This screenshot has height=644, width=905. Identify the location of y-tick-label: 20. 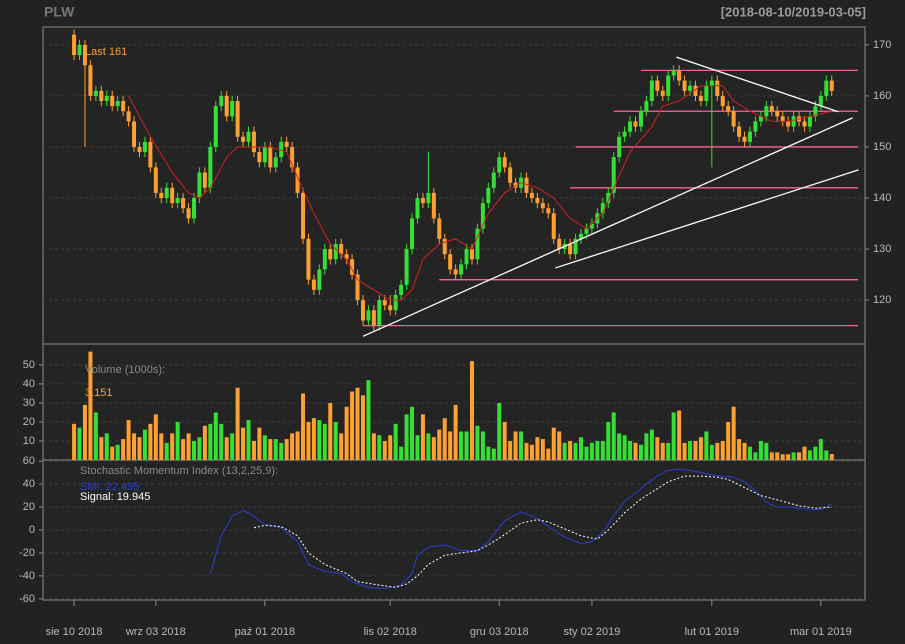
(29, 507).